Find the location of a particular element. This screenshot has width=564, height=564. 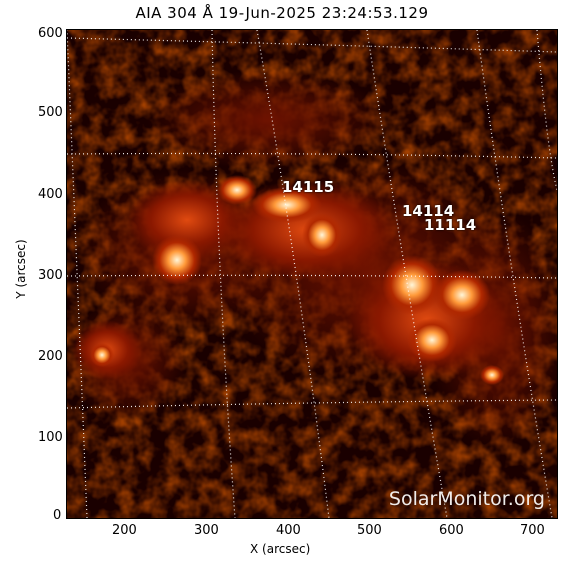

x-tick-label: 600 is located at coordinates (451, 530).